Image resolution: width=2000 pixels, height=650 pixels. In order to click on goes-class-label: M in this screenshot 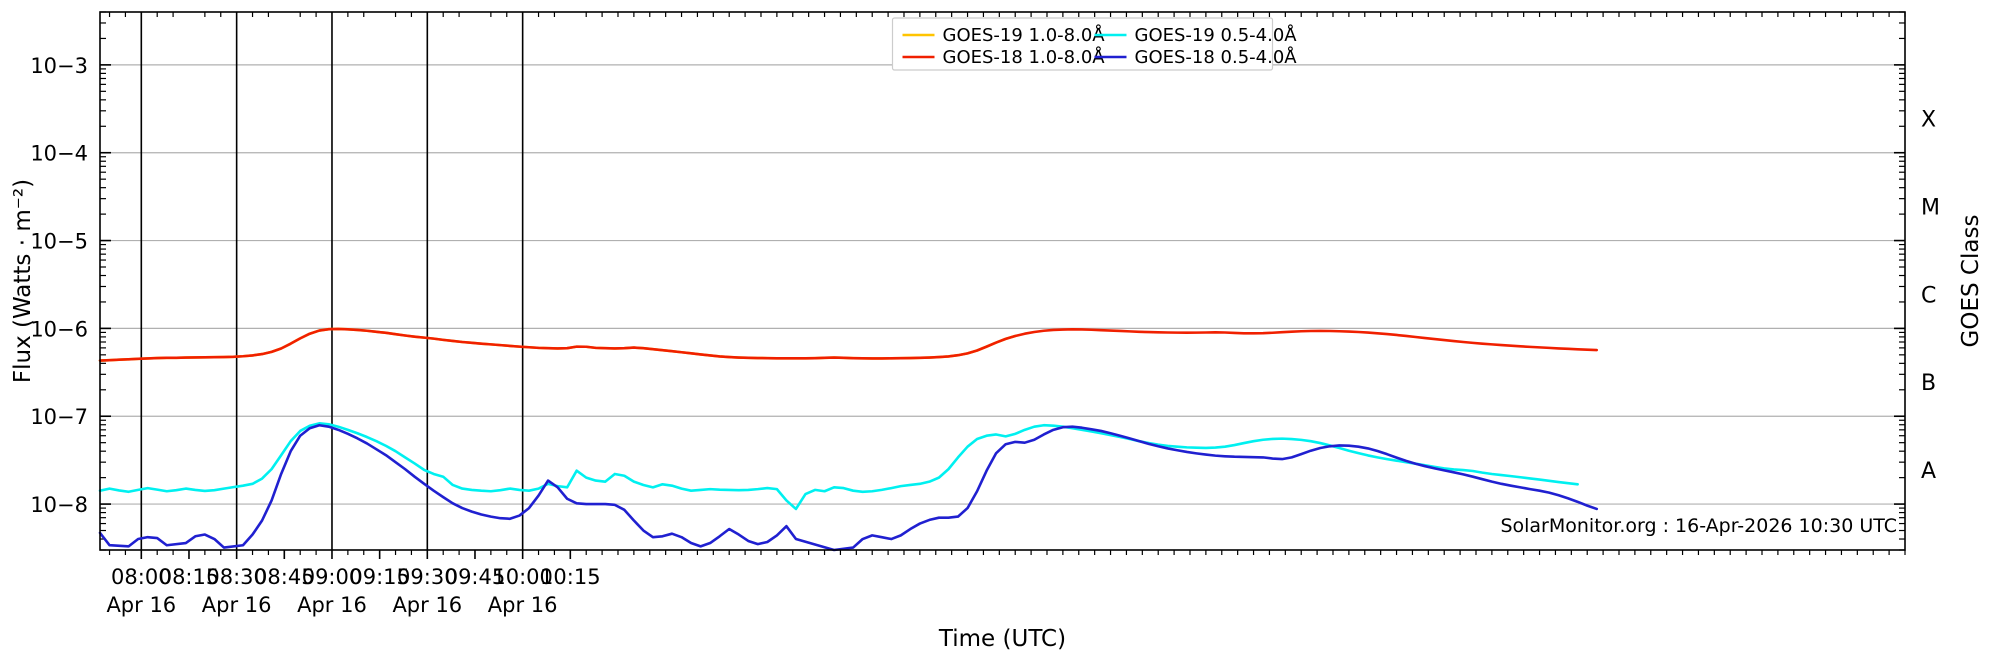, I will do `click(1930, 208)`.